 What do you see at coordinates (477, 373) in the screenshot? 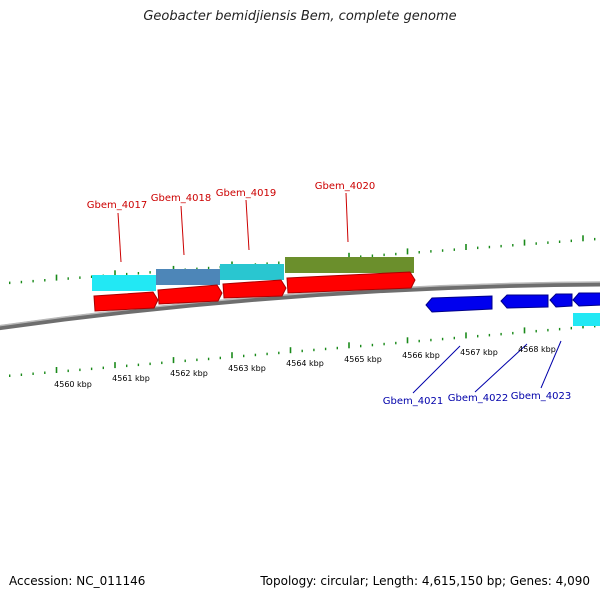
I see `lower-gene-labels: Gbem_4021 Gbem_4022 Gbem_4023` at bounding box center [477, 373].